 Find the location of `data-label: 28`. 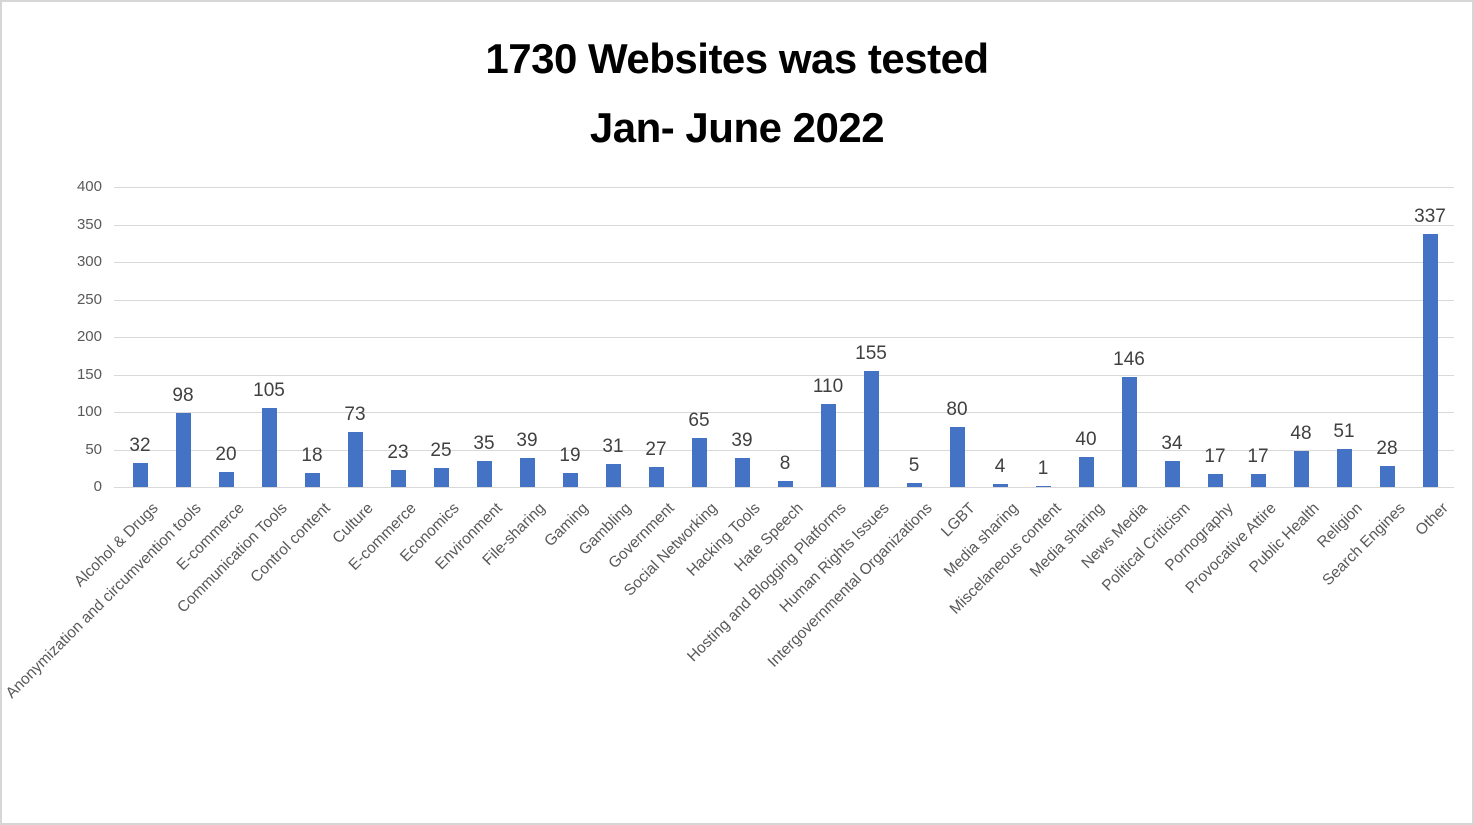

data-label: 28 is located at coordinates (1387, 448).